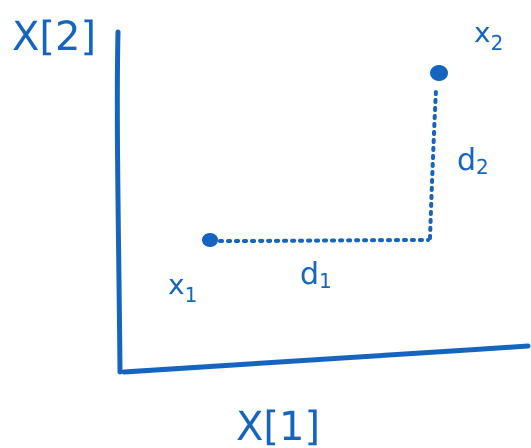 This screenshot has width=531, height=448. Describe the element at coordinates (176, 284) in the screenshot. I see `point-x1-base: x` at that location.